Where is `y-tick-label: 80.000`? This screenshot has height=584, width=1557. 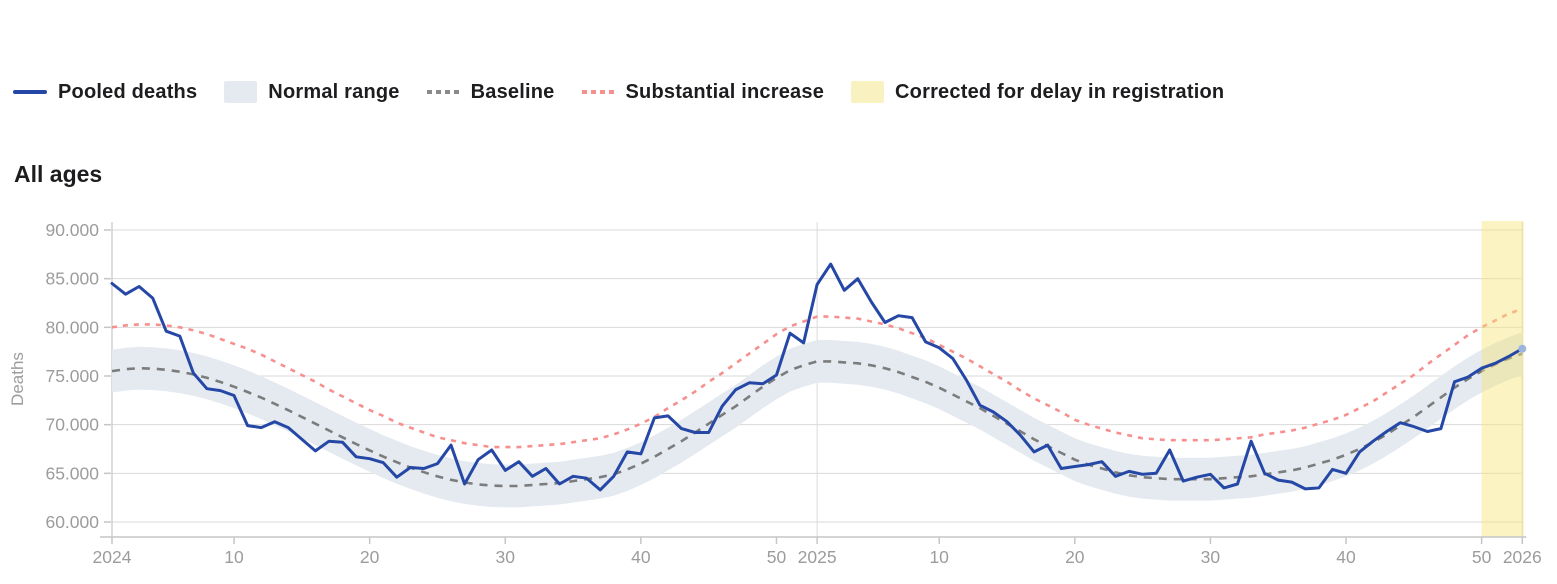
y-tick-label: 80.000 is located at coordinates (72, 327).